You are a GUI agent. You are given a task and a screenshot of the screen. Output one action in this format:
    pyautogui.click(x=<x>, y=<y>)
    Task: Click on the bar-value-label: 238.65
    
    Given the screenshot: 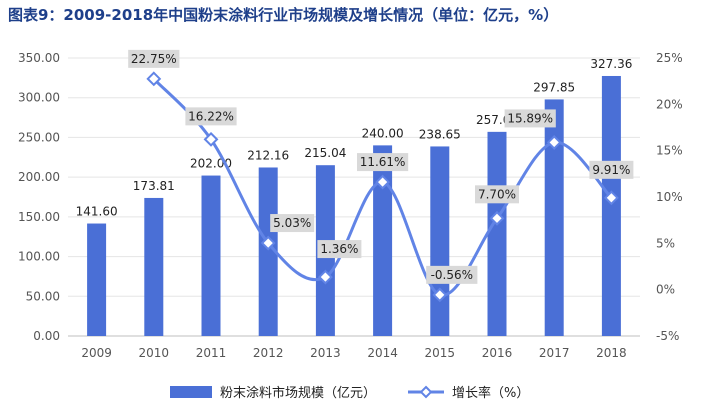 What is the action you would take?
    pyautogui.click(x=440, y=134)
    